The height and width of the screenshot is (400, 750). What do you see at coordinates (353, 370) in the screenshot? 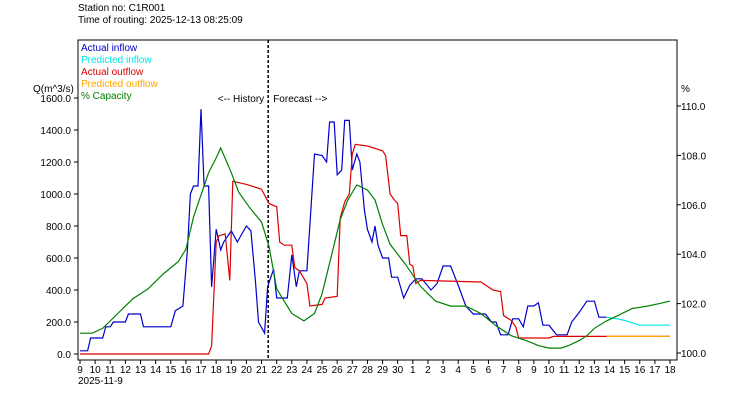
I see `x-tick-label: 27` at bounding box center [353, 370].